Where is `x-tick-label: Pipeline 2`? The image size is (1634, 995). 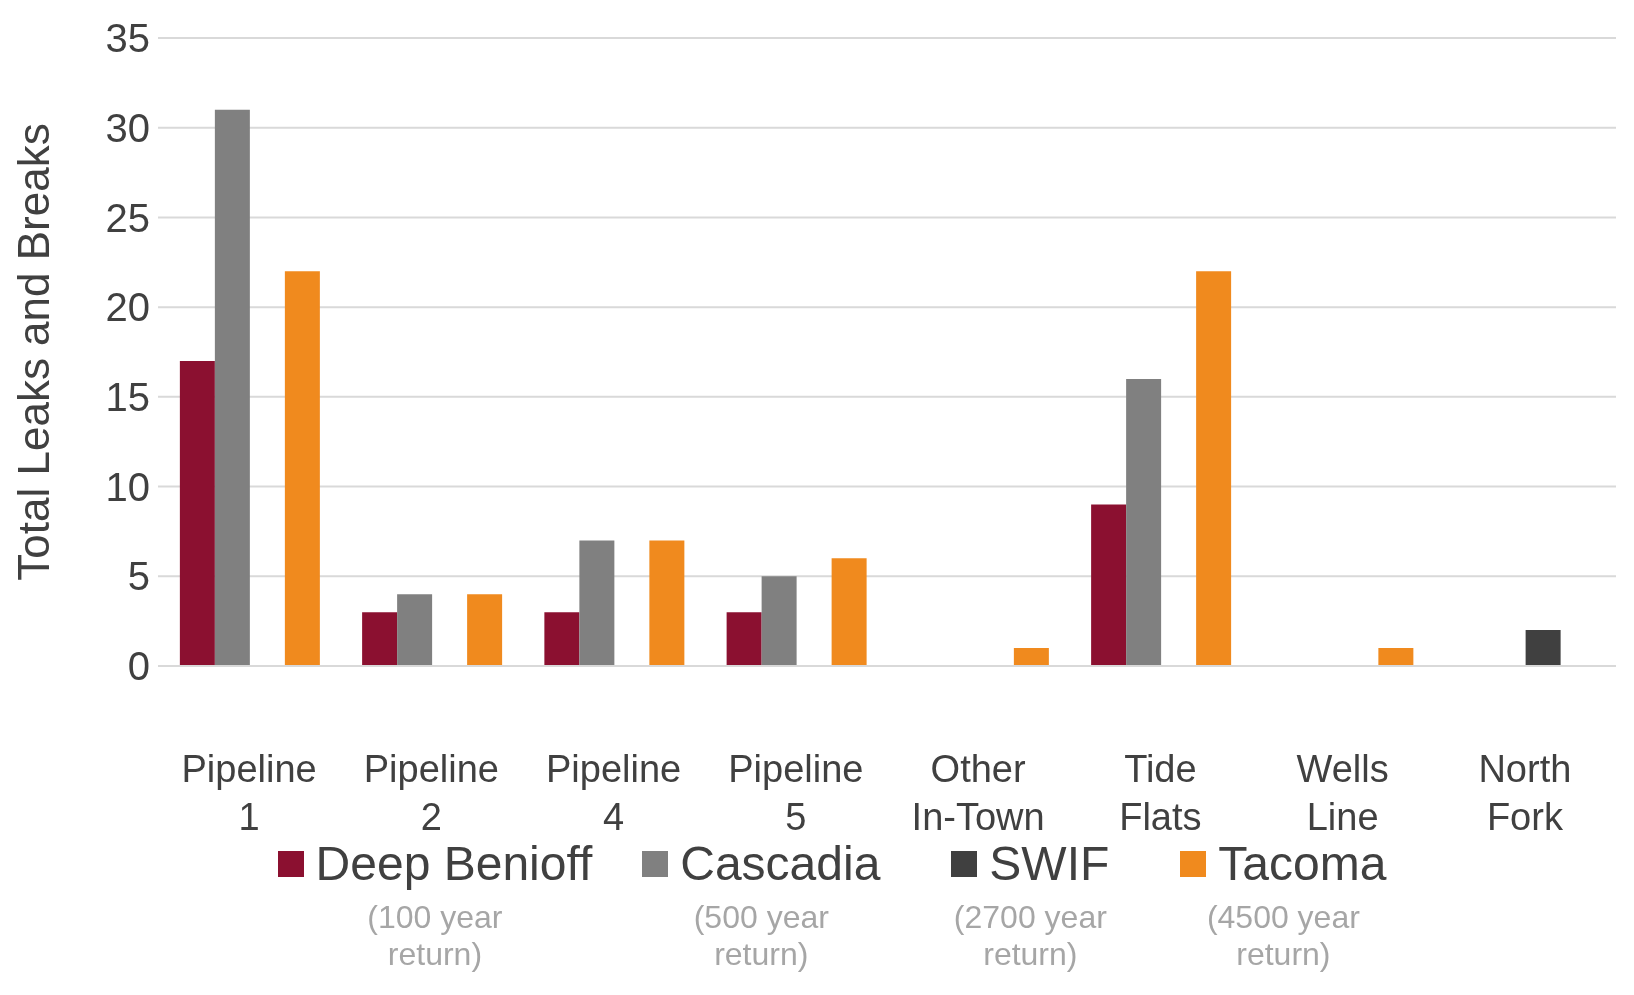 x-tick-label: Pipeline 2 is located at coordinates (431, 793).